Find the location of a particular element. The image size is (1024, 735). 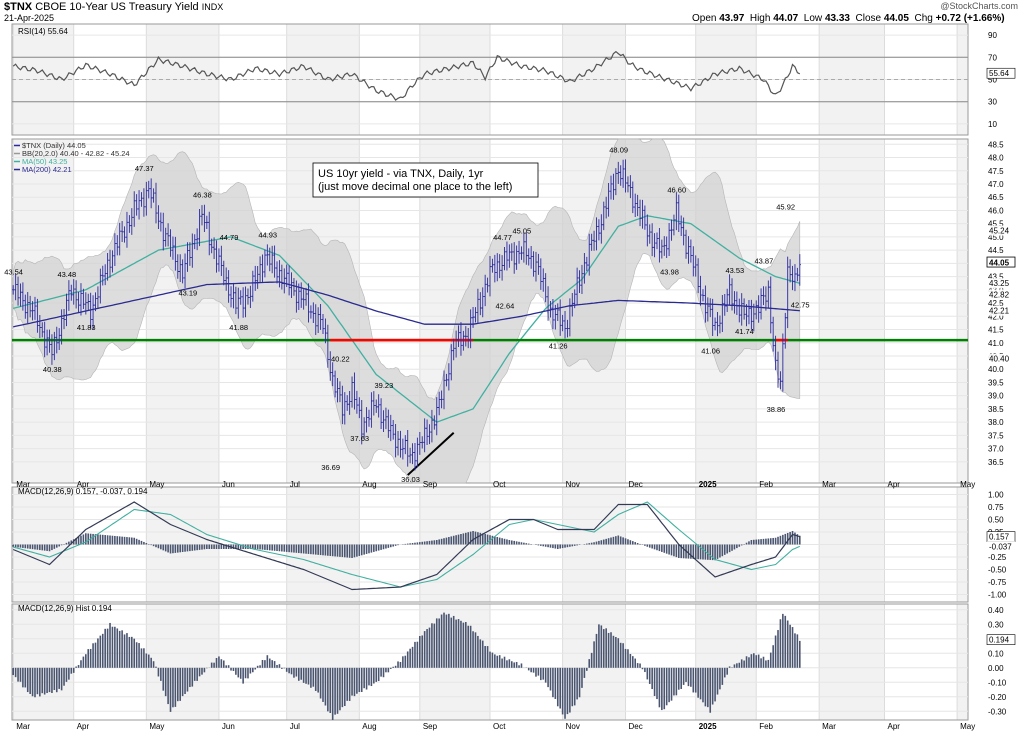

price-annotation: 41.06 is located at coordinates (710, 351).